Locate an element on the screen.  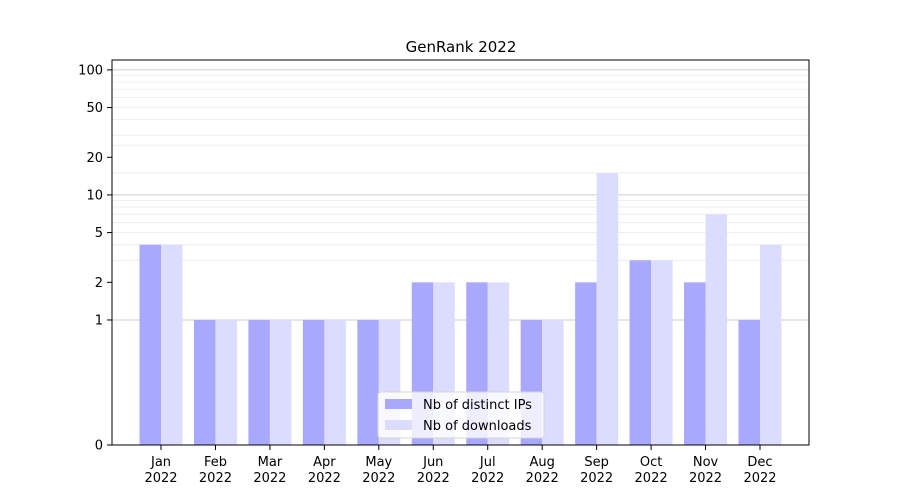
x-tick-label: Jul 2022 is located at coordinates (487, 470).